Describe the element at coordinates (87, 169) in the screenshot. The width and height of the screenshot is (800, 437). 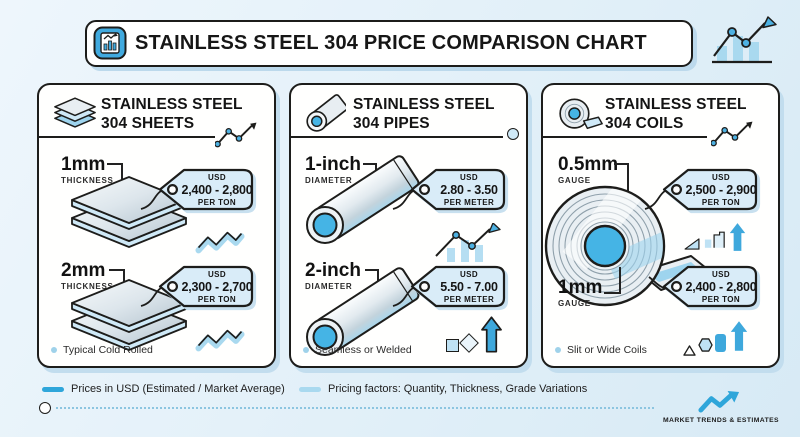
I see `spec-label-1mm: 1mm THICKNESS` at that location.